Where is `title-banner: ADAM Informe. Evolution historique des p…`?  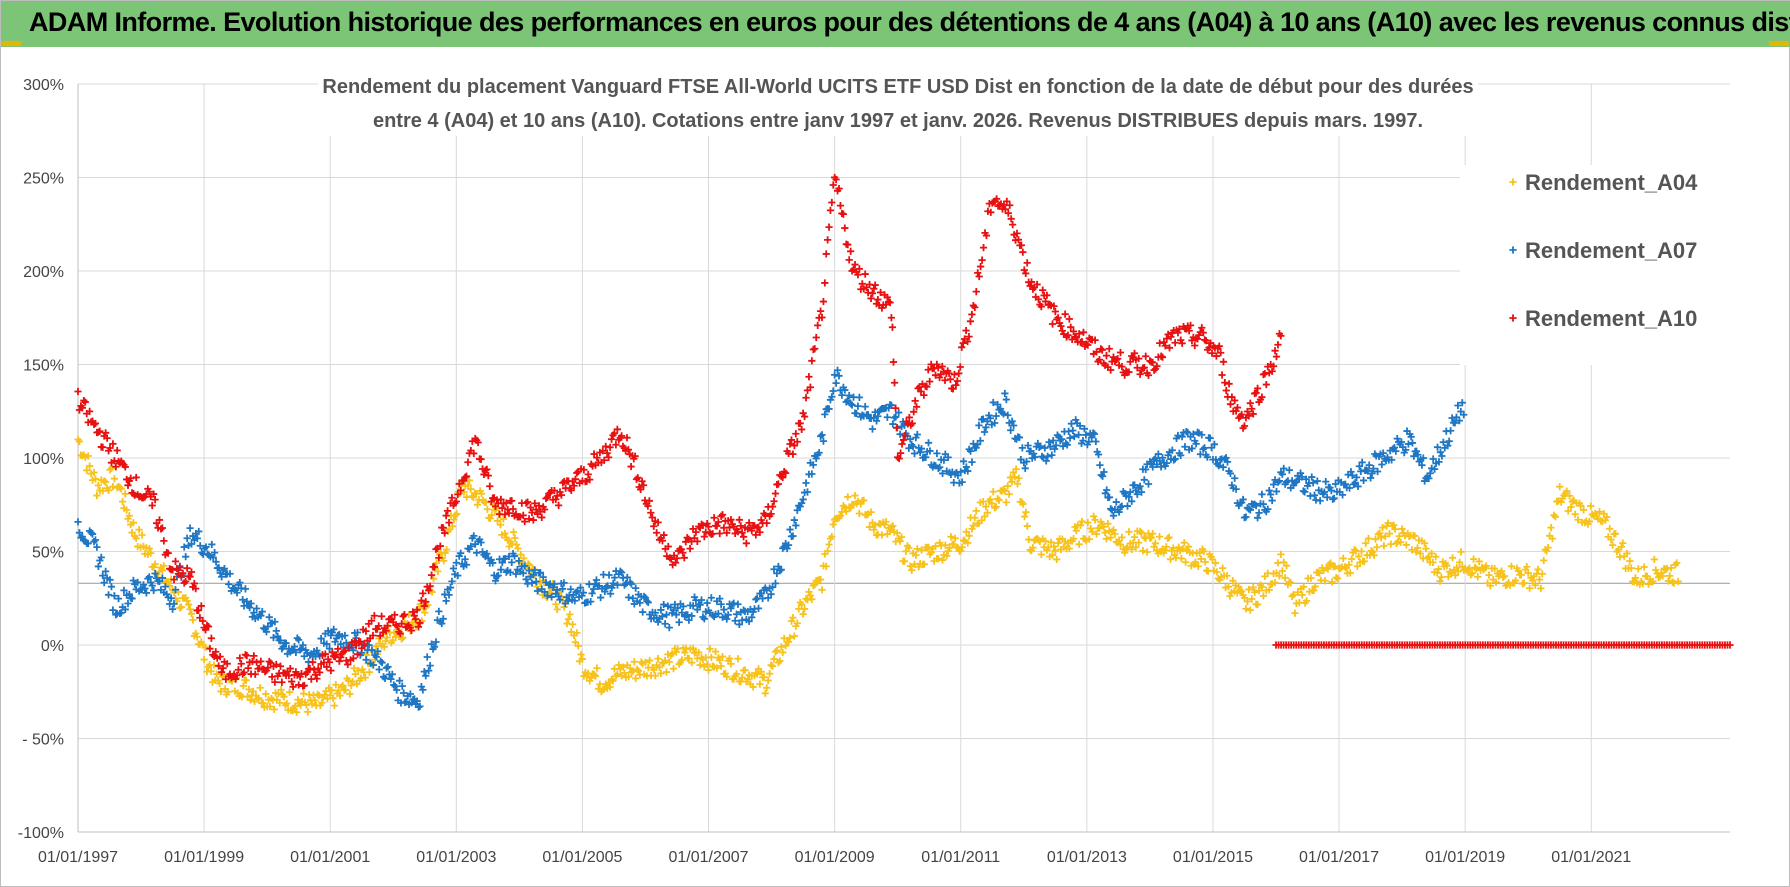 title-banner: ADAM Informe. Evolution historique des p… is located at coordinates (895, 24).